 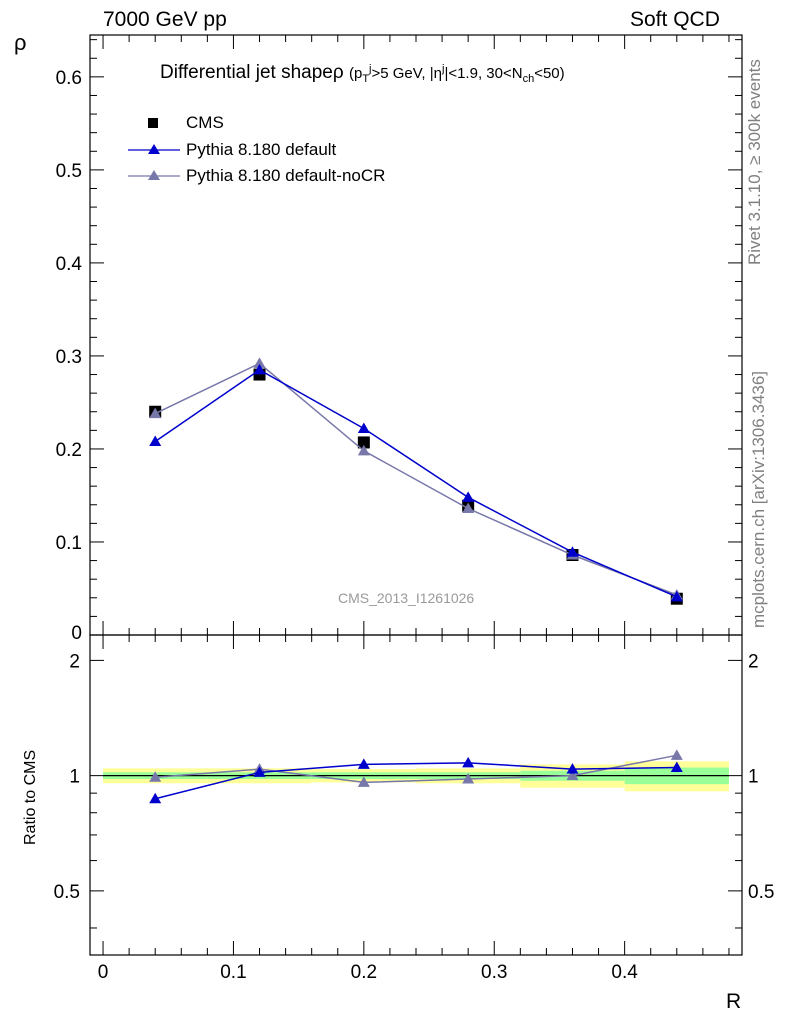 I want to click on x-tick-label: 0.1, so click(x=233, y=972).